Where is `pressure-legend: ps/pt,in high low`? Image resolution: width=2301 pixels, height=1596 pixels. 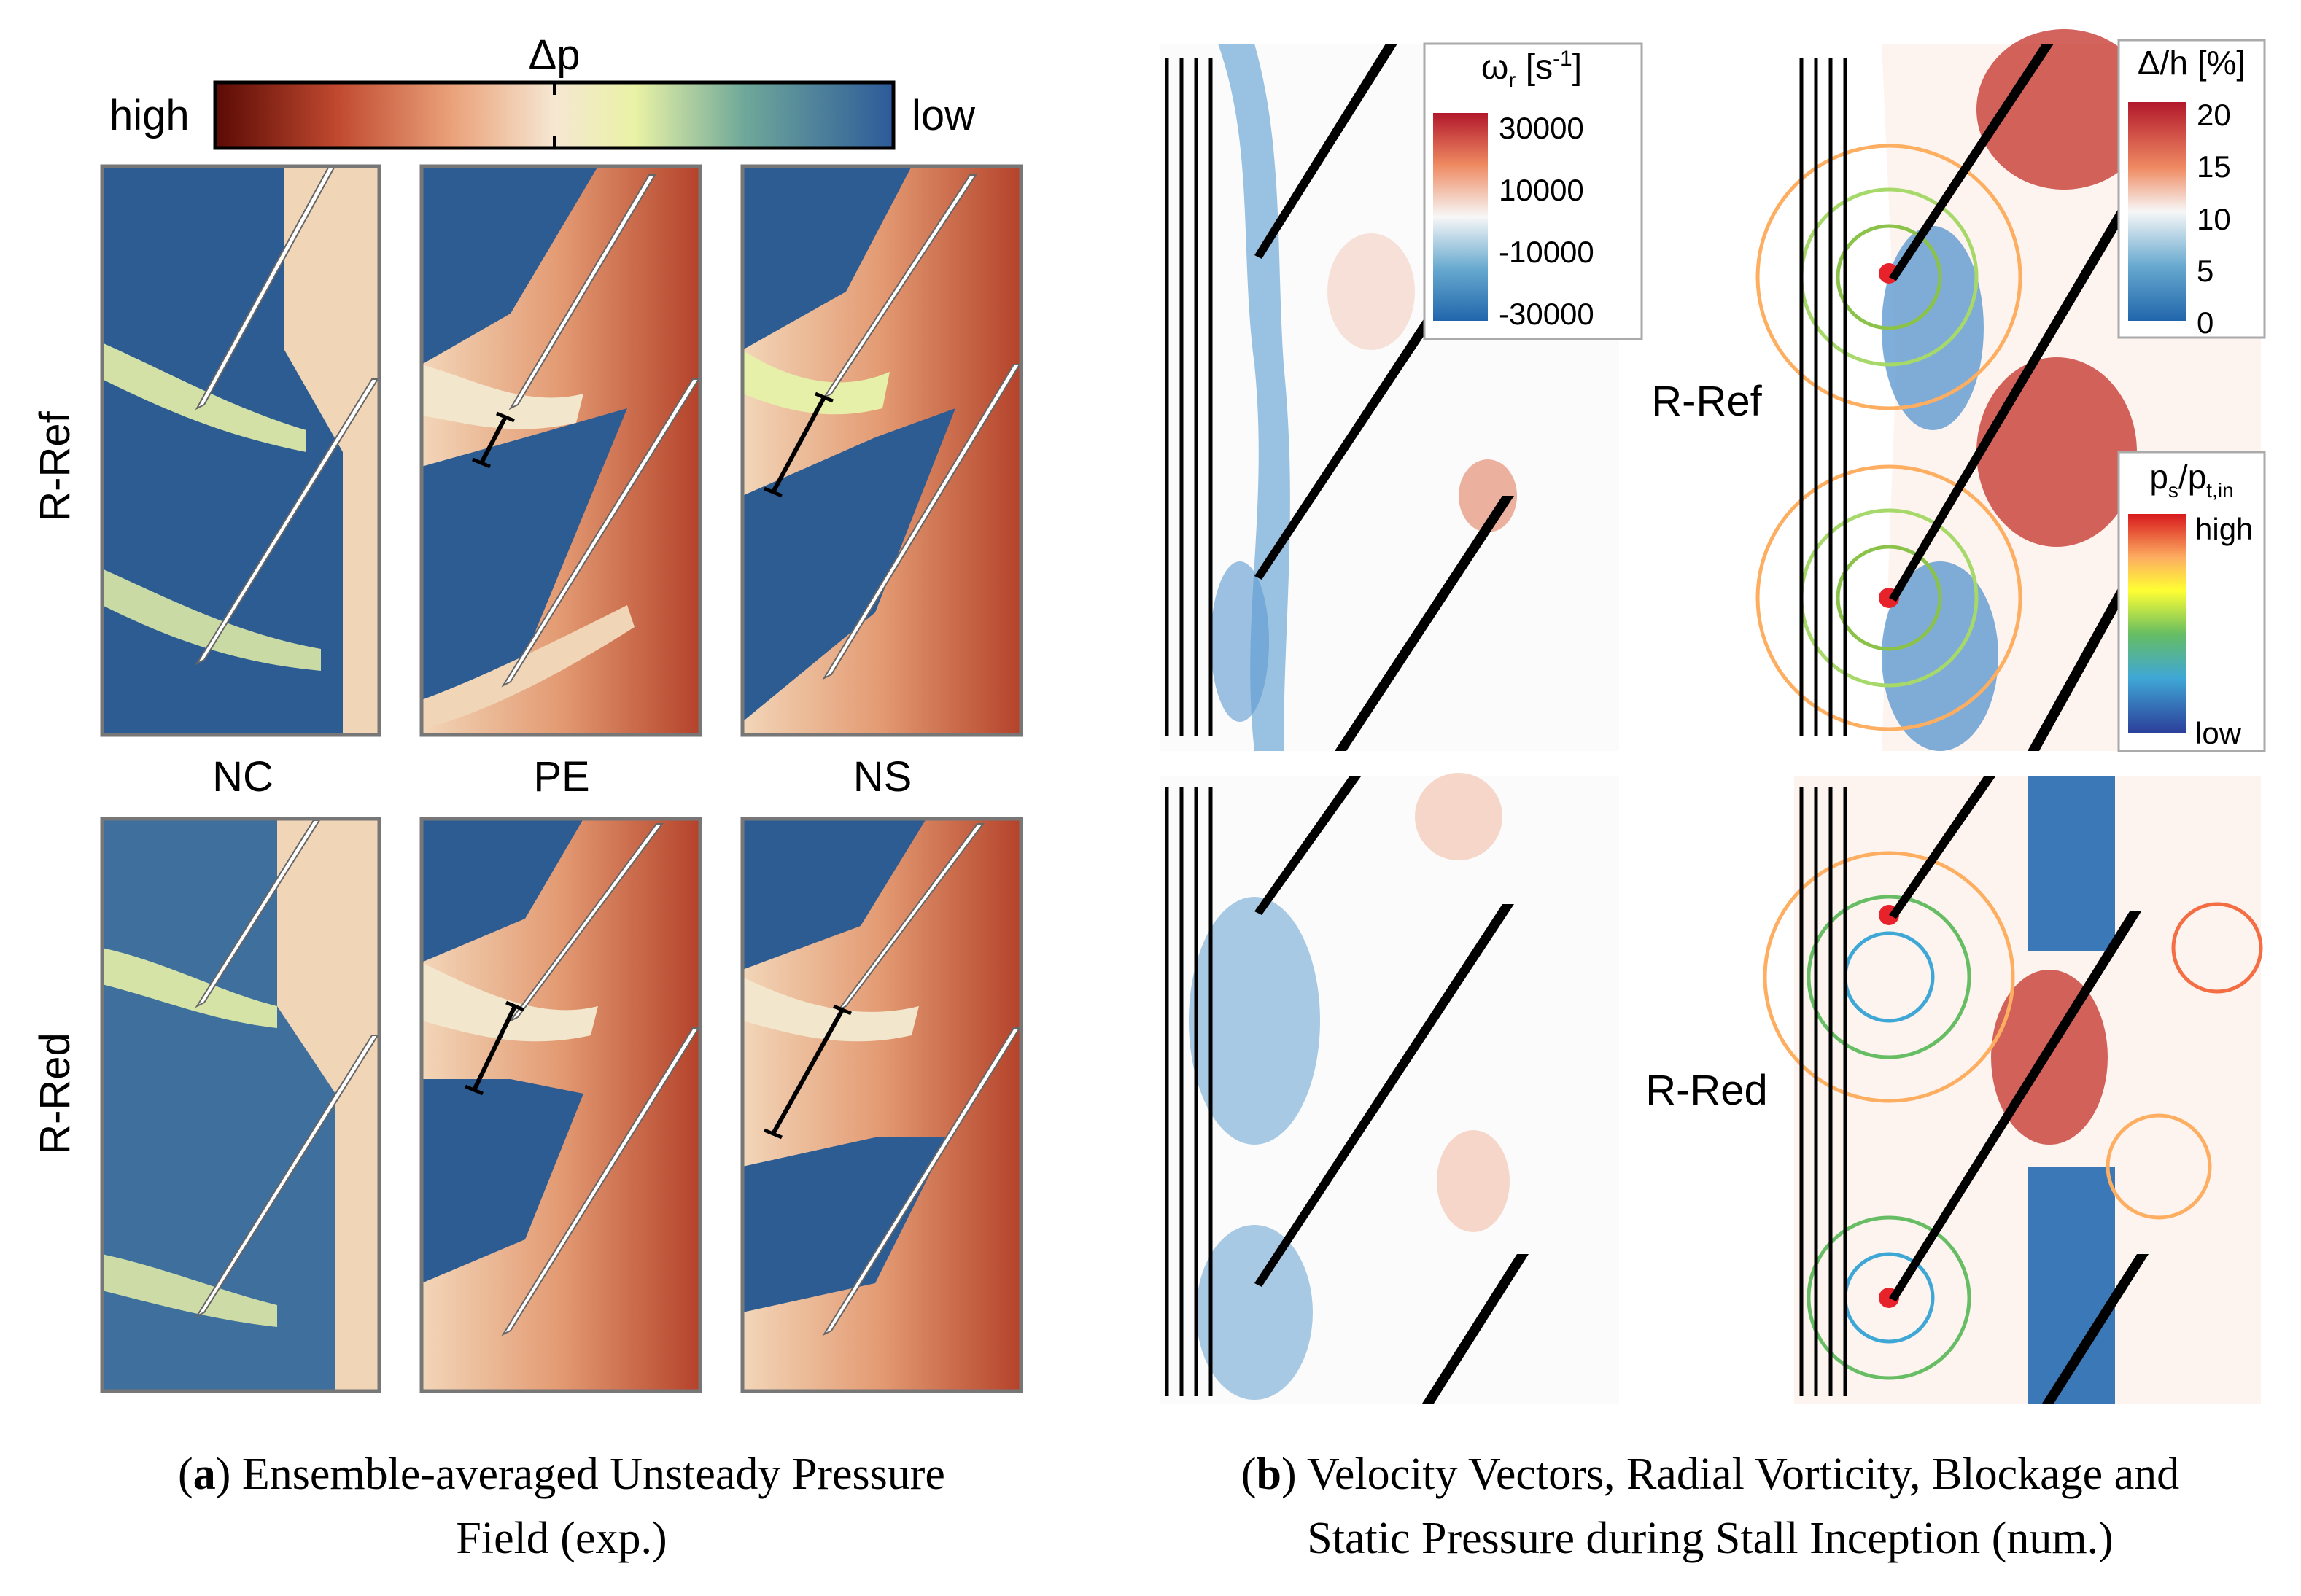
pressure-legend: ps/pt,in high low is located at coordinates (2192, 601).